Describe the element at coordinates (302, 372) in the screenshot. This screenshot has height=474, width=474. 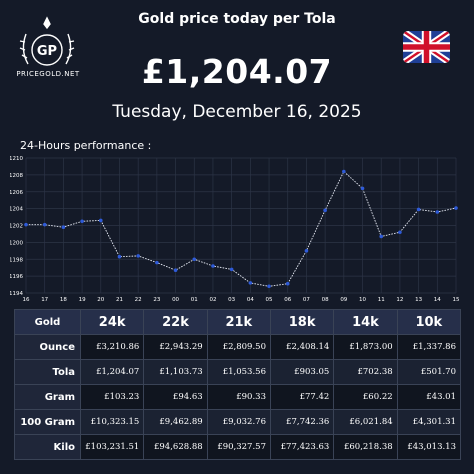
I see `price-cell: £903.05` at that location.